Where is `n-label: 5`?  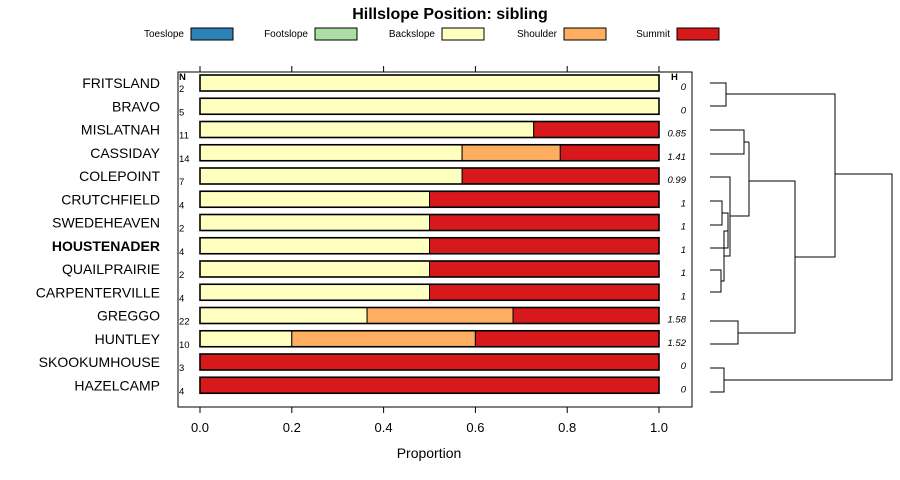 n-label: 5 is located at coordinates (181, 112).